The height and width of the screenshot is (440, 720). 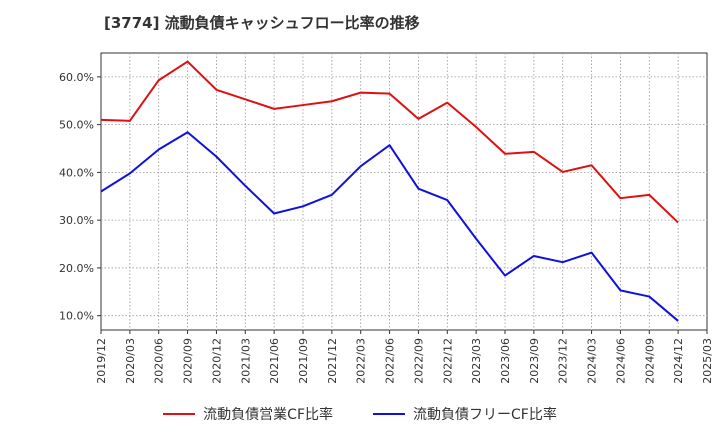 I want to click on x-tick-label: 2024/12, so click(x=678, y=361).